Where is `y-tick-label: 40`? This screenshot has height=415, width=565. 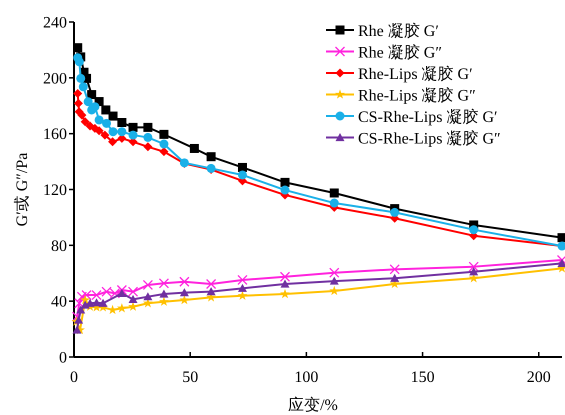 y-tick-label: 40 is located at coordinates (59, 302).